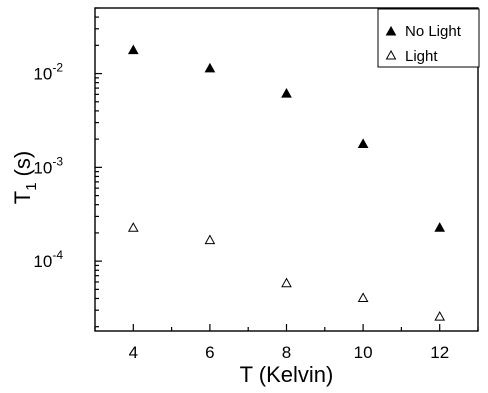  Describe the element at coordinates (286, 352) in the screenshot. I see `x-tick-label: 8` at that location.